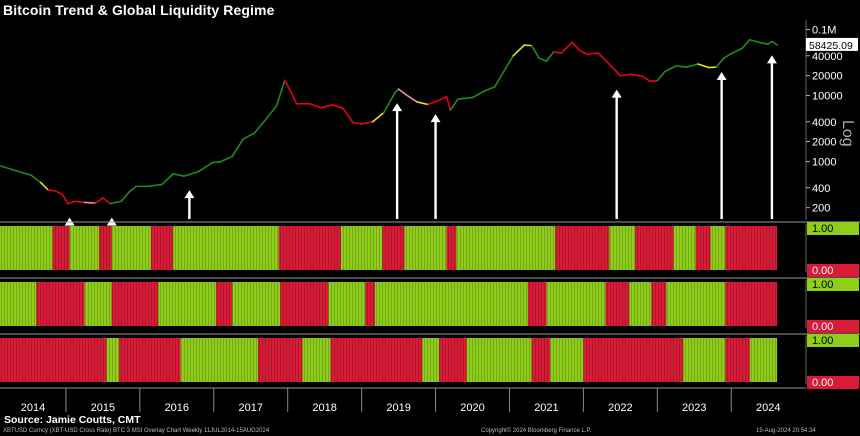  I want to click on panel-y-tick-label: 1.00, so click(822, 229).